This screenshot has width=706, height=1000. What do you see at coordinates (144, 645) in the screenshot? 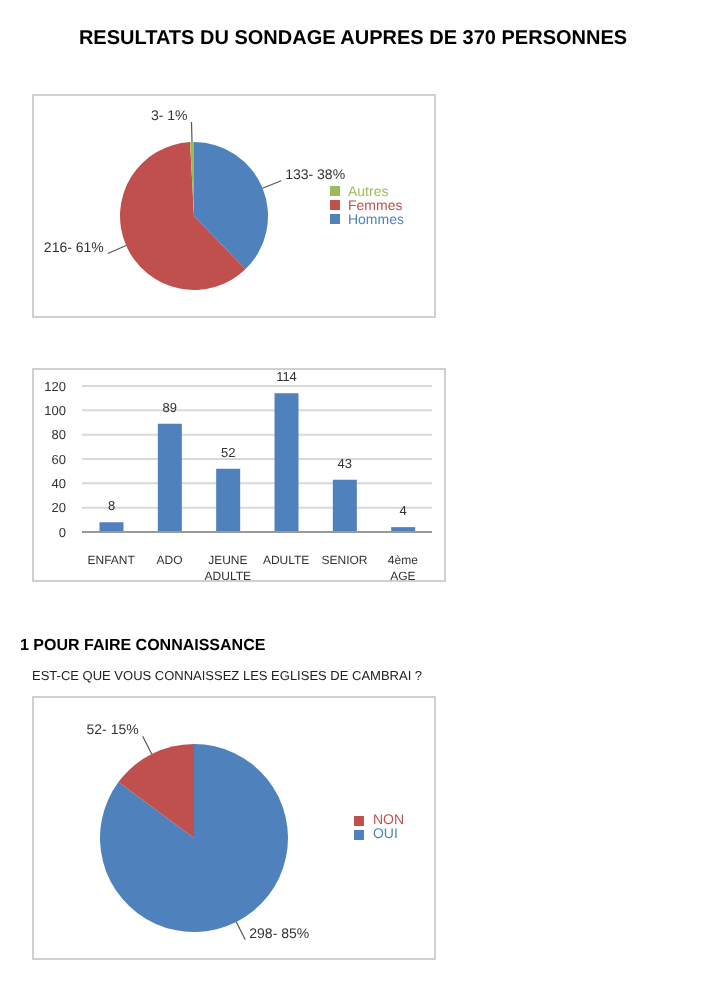
I see `chart-title: 1 POUR FAIRE CONNAISSANCE` at bounding box center [144, 645].